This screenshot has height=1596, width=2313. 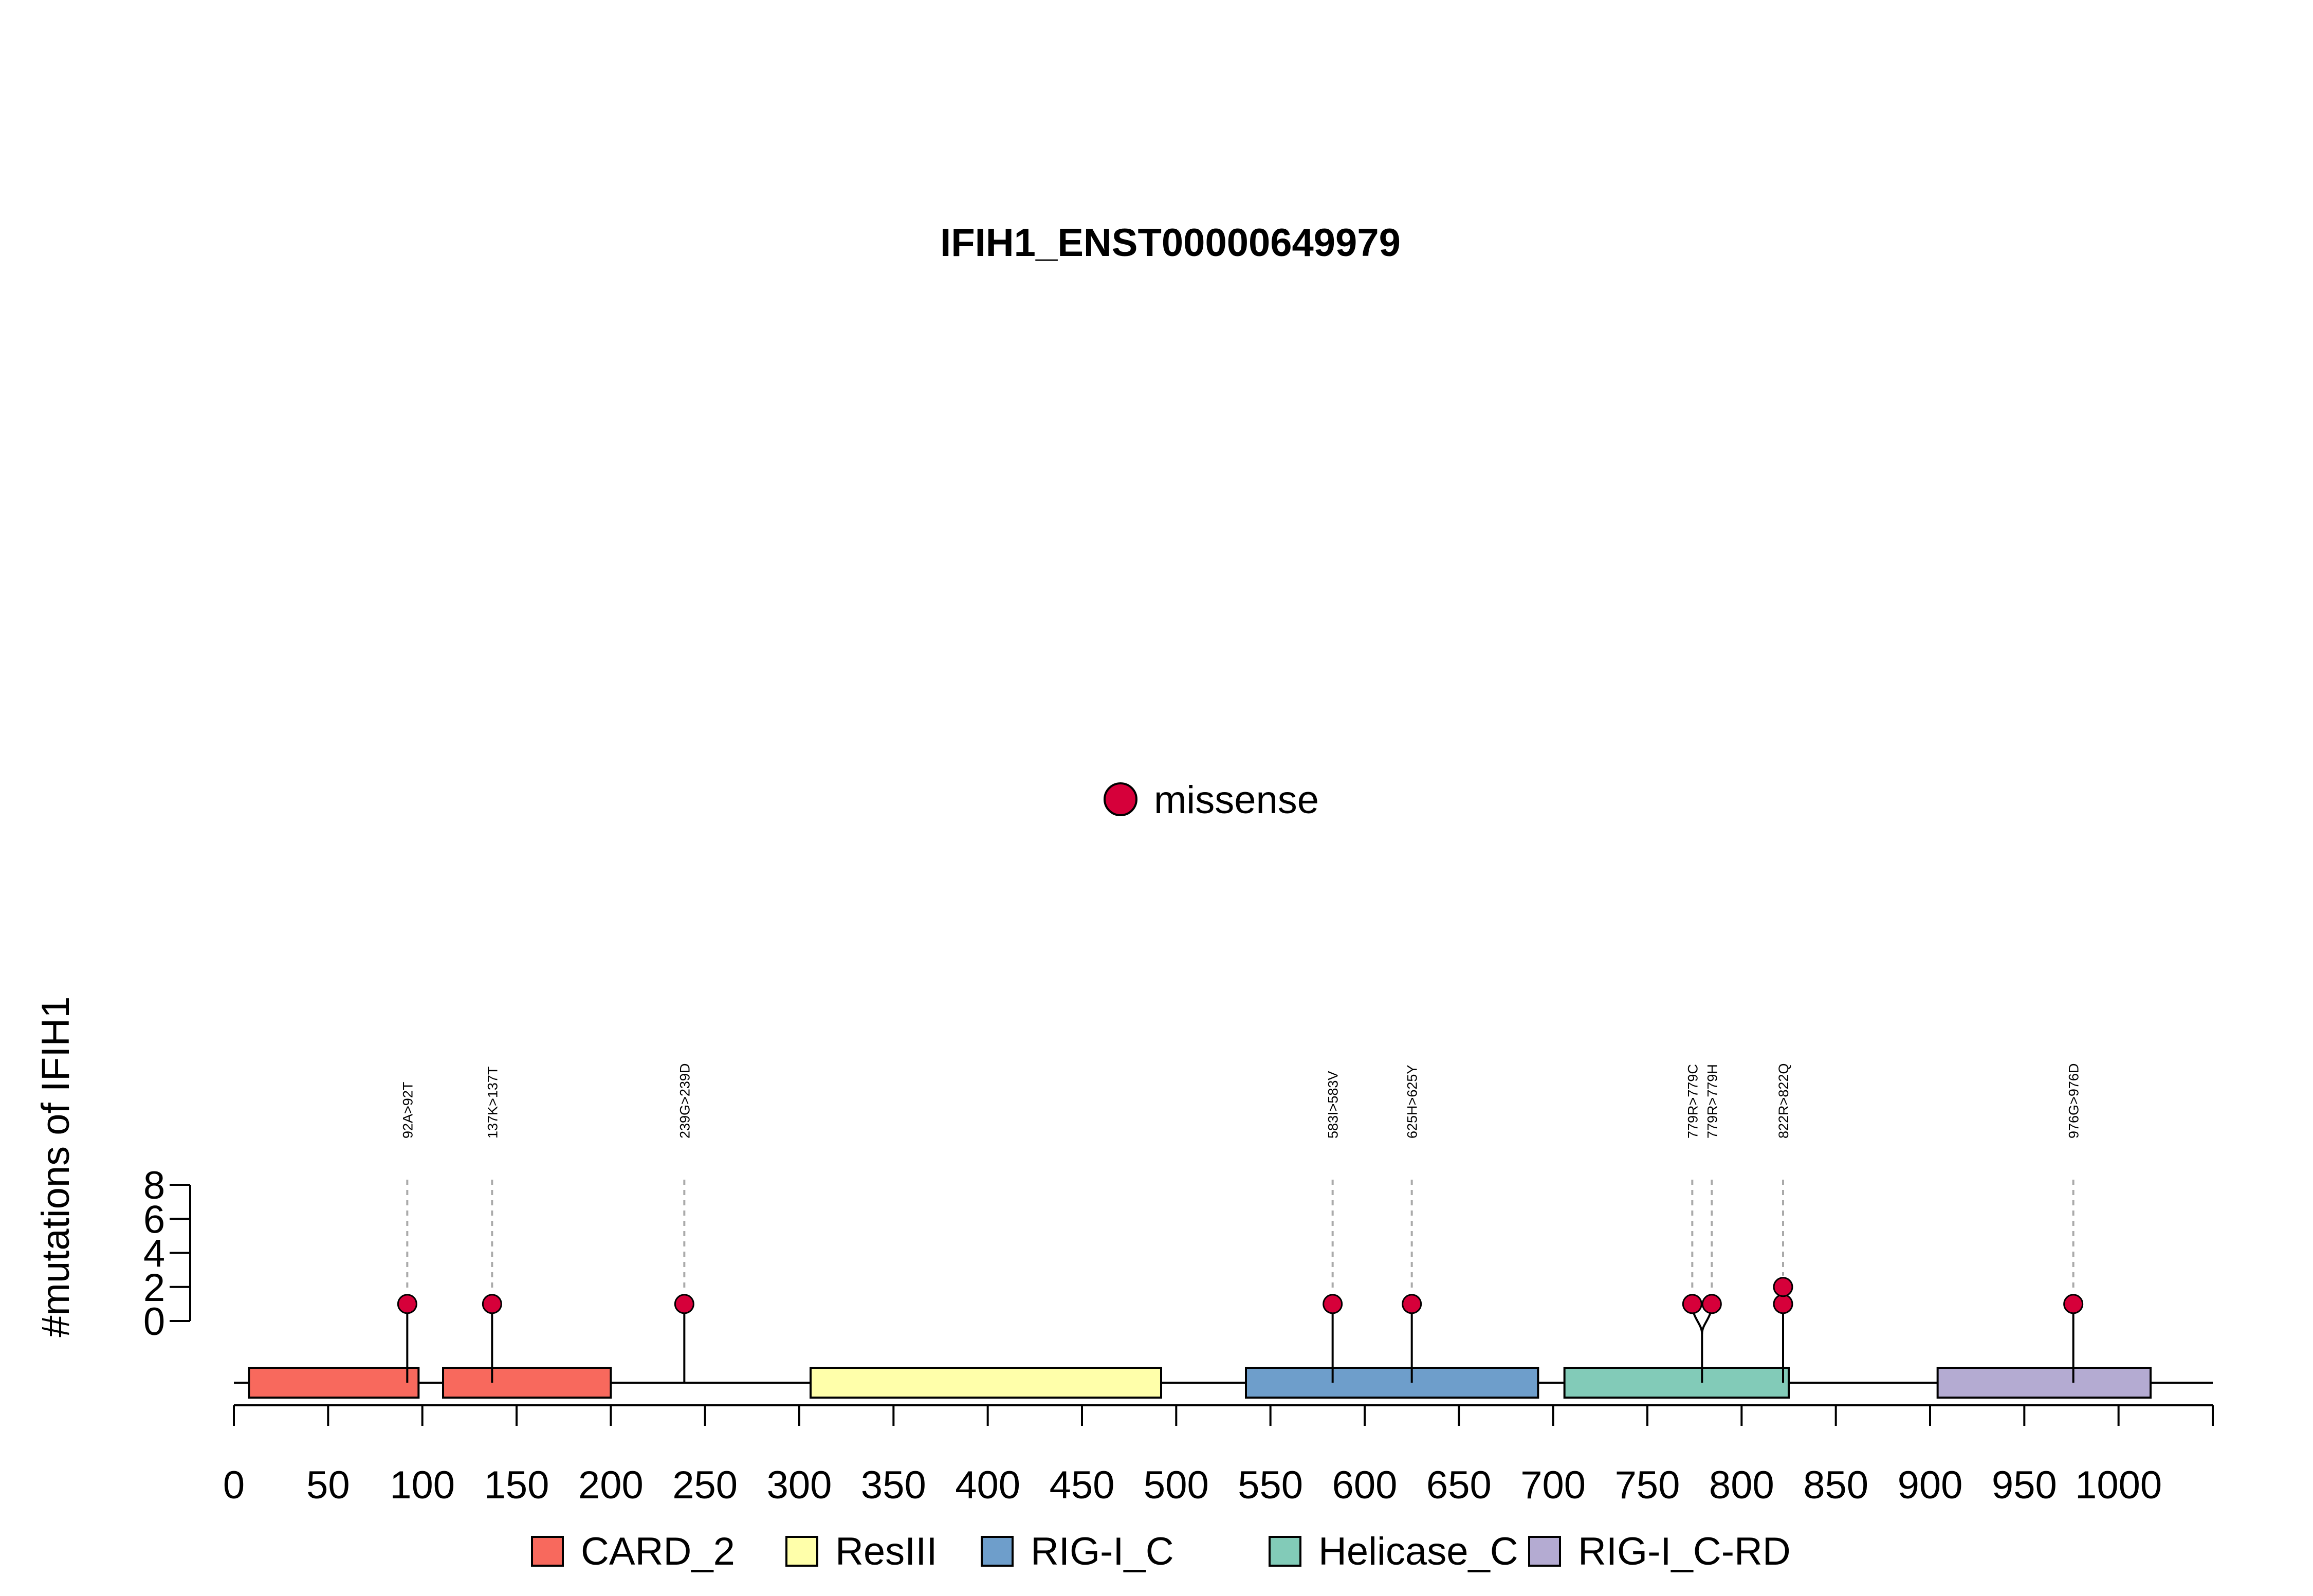 I want to click on x-tick-label: 250, so click(x=705, y=1485).